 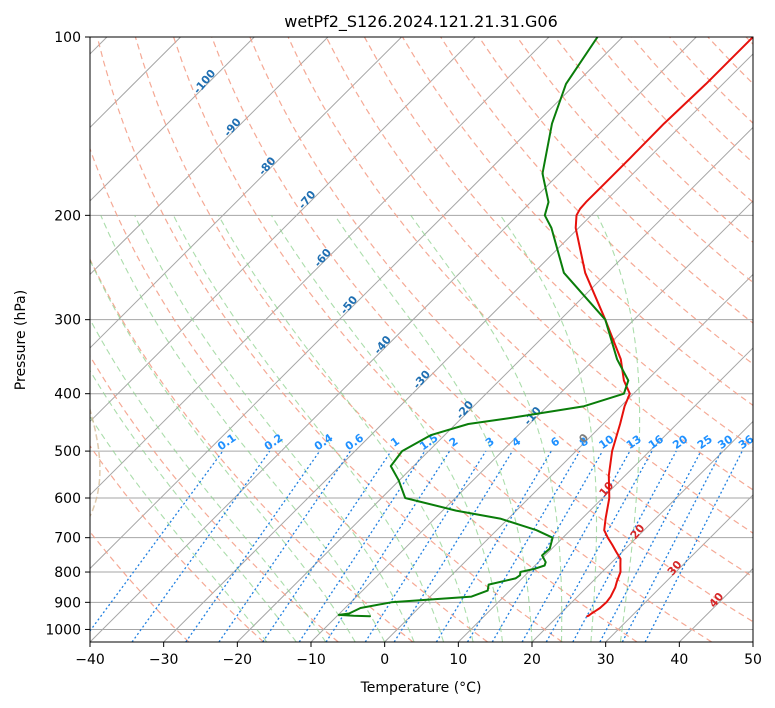 I want to click on y-tick-label: 100, so click(x=67, y=38).